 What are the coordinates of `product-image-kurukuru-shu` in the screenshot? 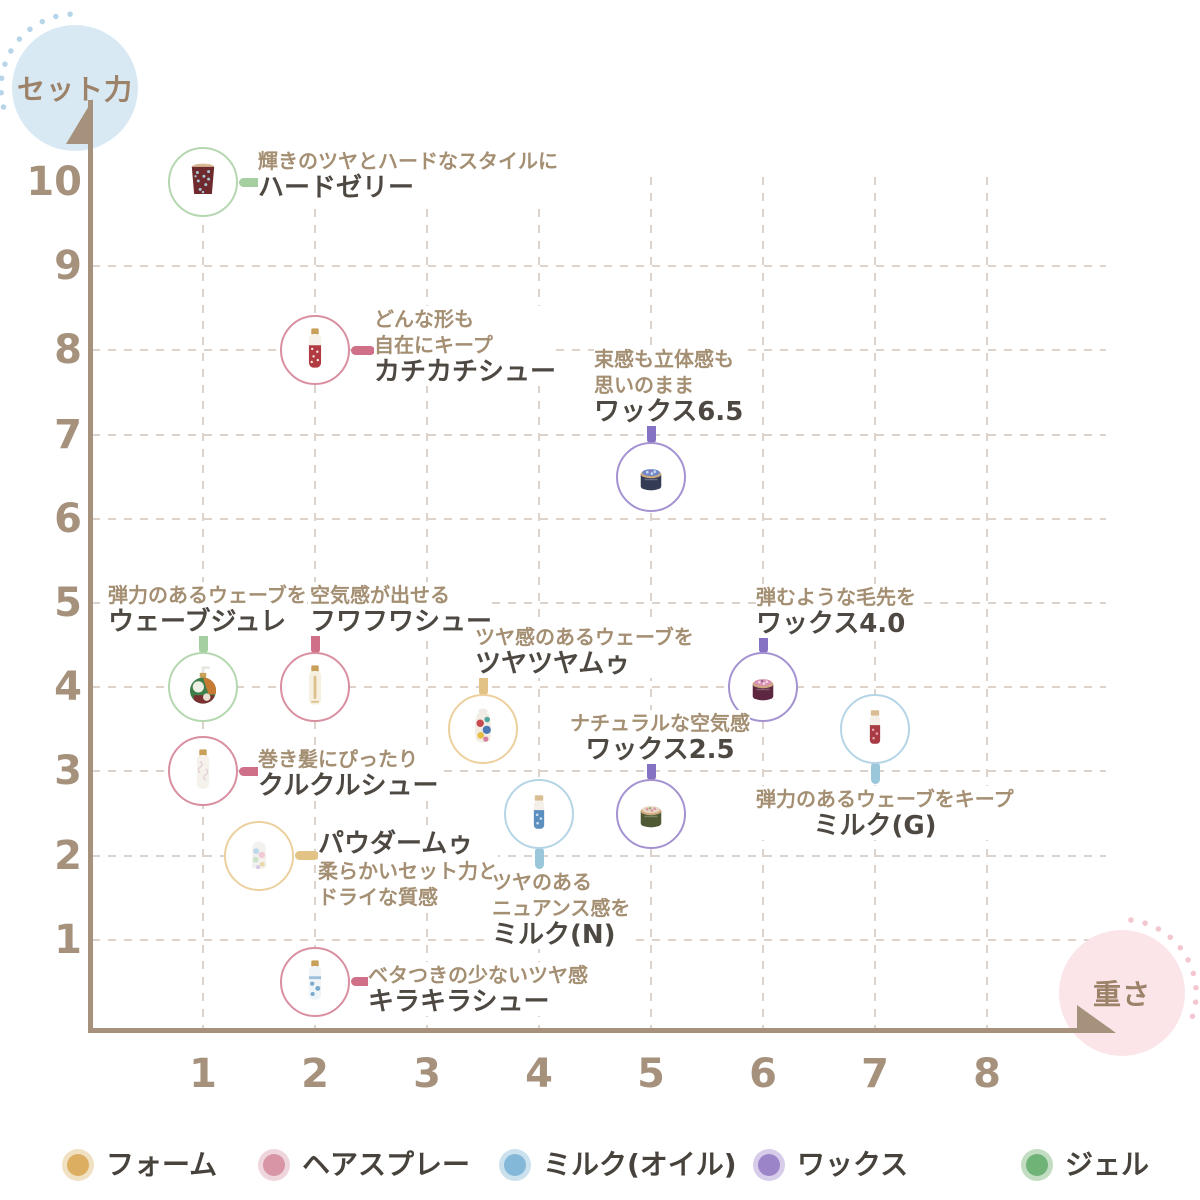 It's located at (203, 771).